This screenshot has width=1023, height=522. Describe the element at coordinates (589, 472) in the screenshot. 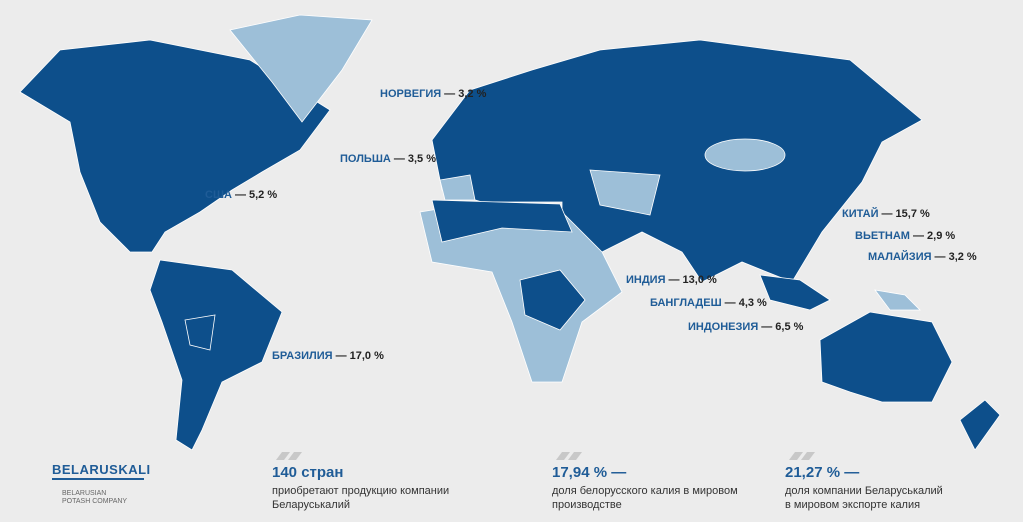

I see `stat-headline: 17,94 % —` at that location.